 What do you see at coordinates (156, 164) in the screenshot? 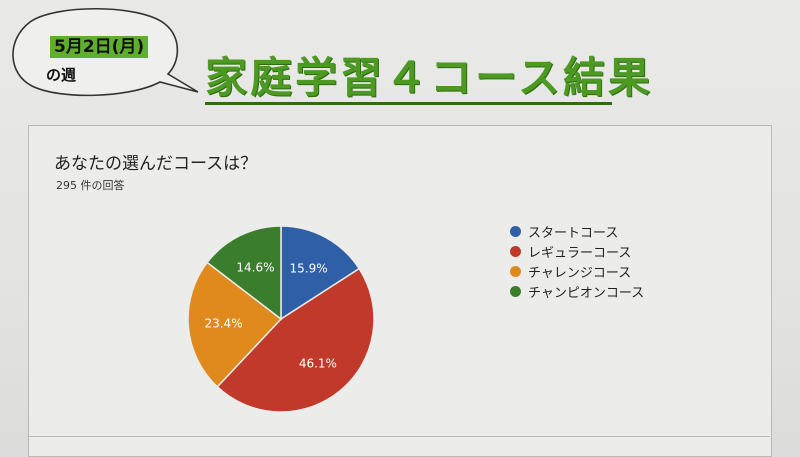
I see `question-title: あなたの選んだコースは？` at bounding box center [156, 164].